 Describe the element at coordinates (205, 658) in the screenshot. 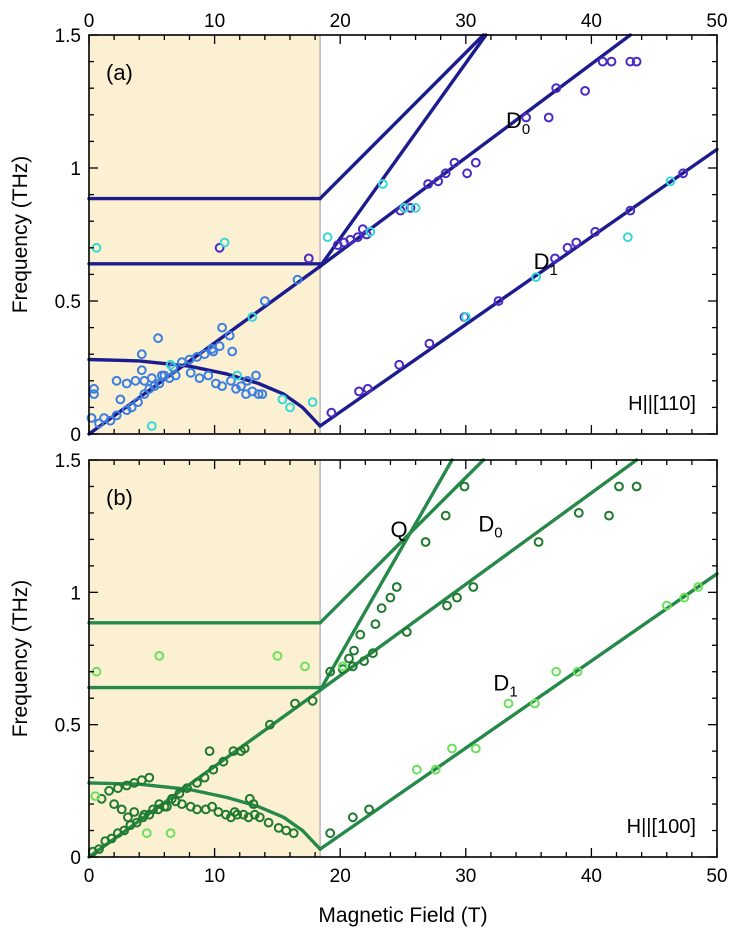

I see `shaded-region-b` at that location.